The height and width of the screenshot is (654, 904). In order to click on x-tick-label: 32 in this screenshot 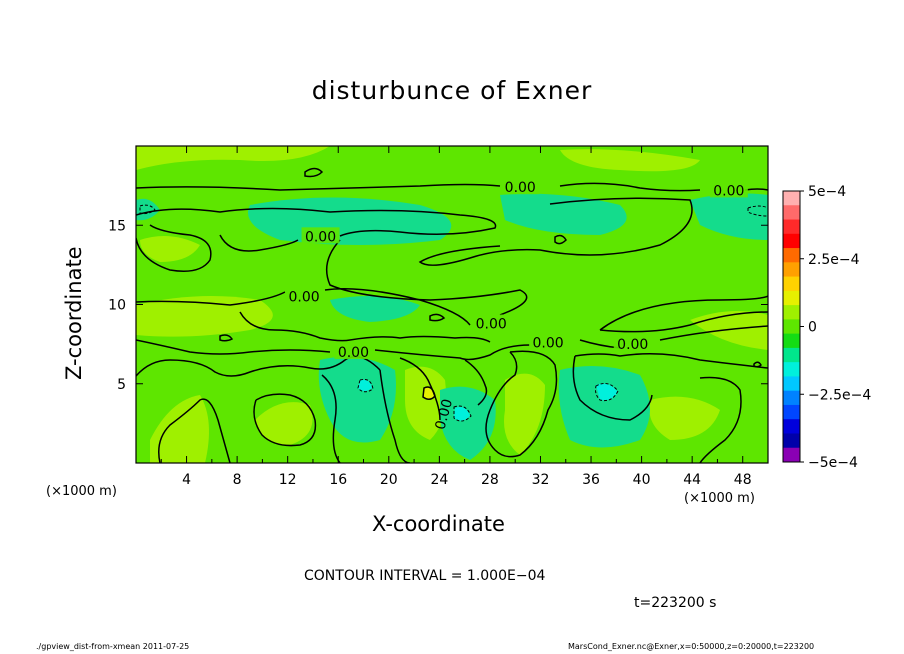, I will do `click(541, 480)`.